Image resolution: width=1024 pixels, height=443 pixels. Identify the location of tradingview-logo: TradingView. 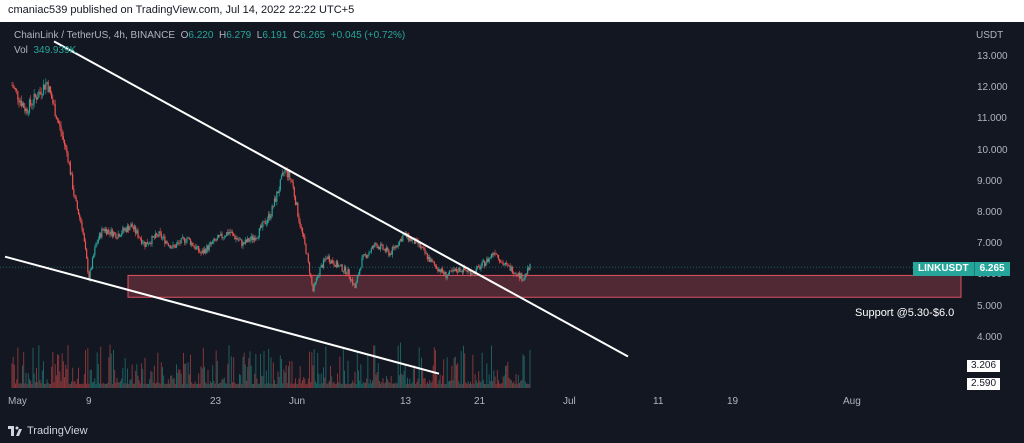
(48, 431).